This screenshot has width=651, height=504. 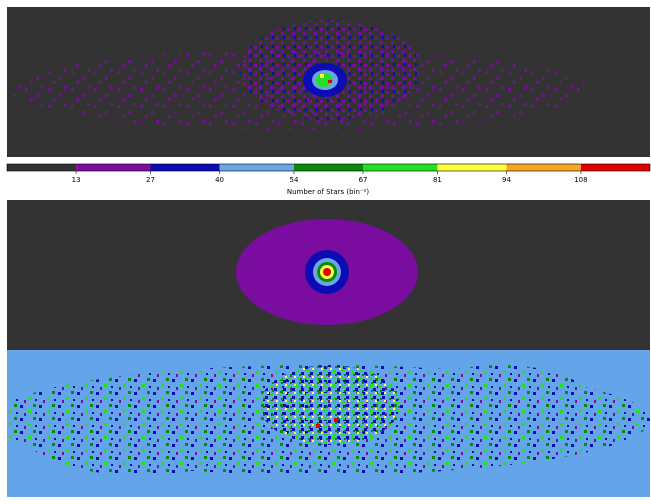 I want to click on colorbar-frame, so click(x=328, y=167).